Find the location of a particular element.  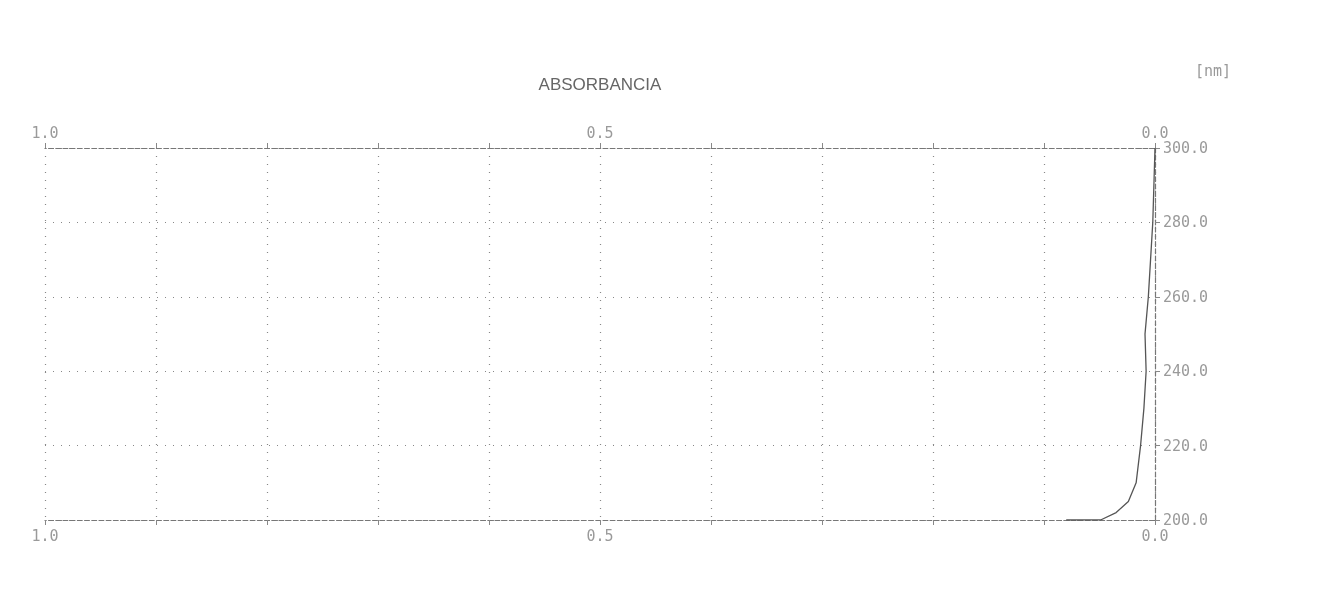

x2-tick-label: 0.0 is located at coordinates (1155, 132).